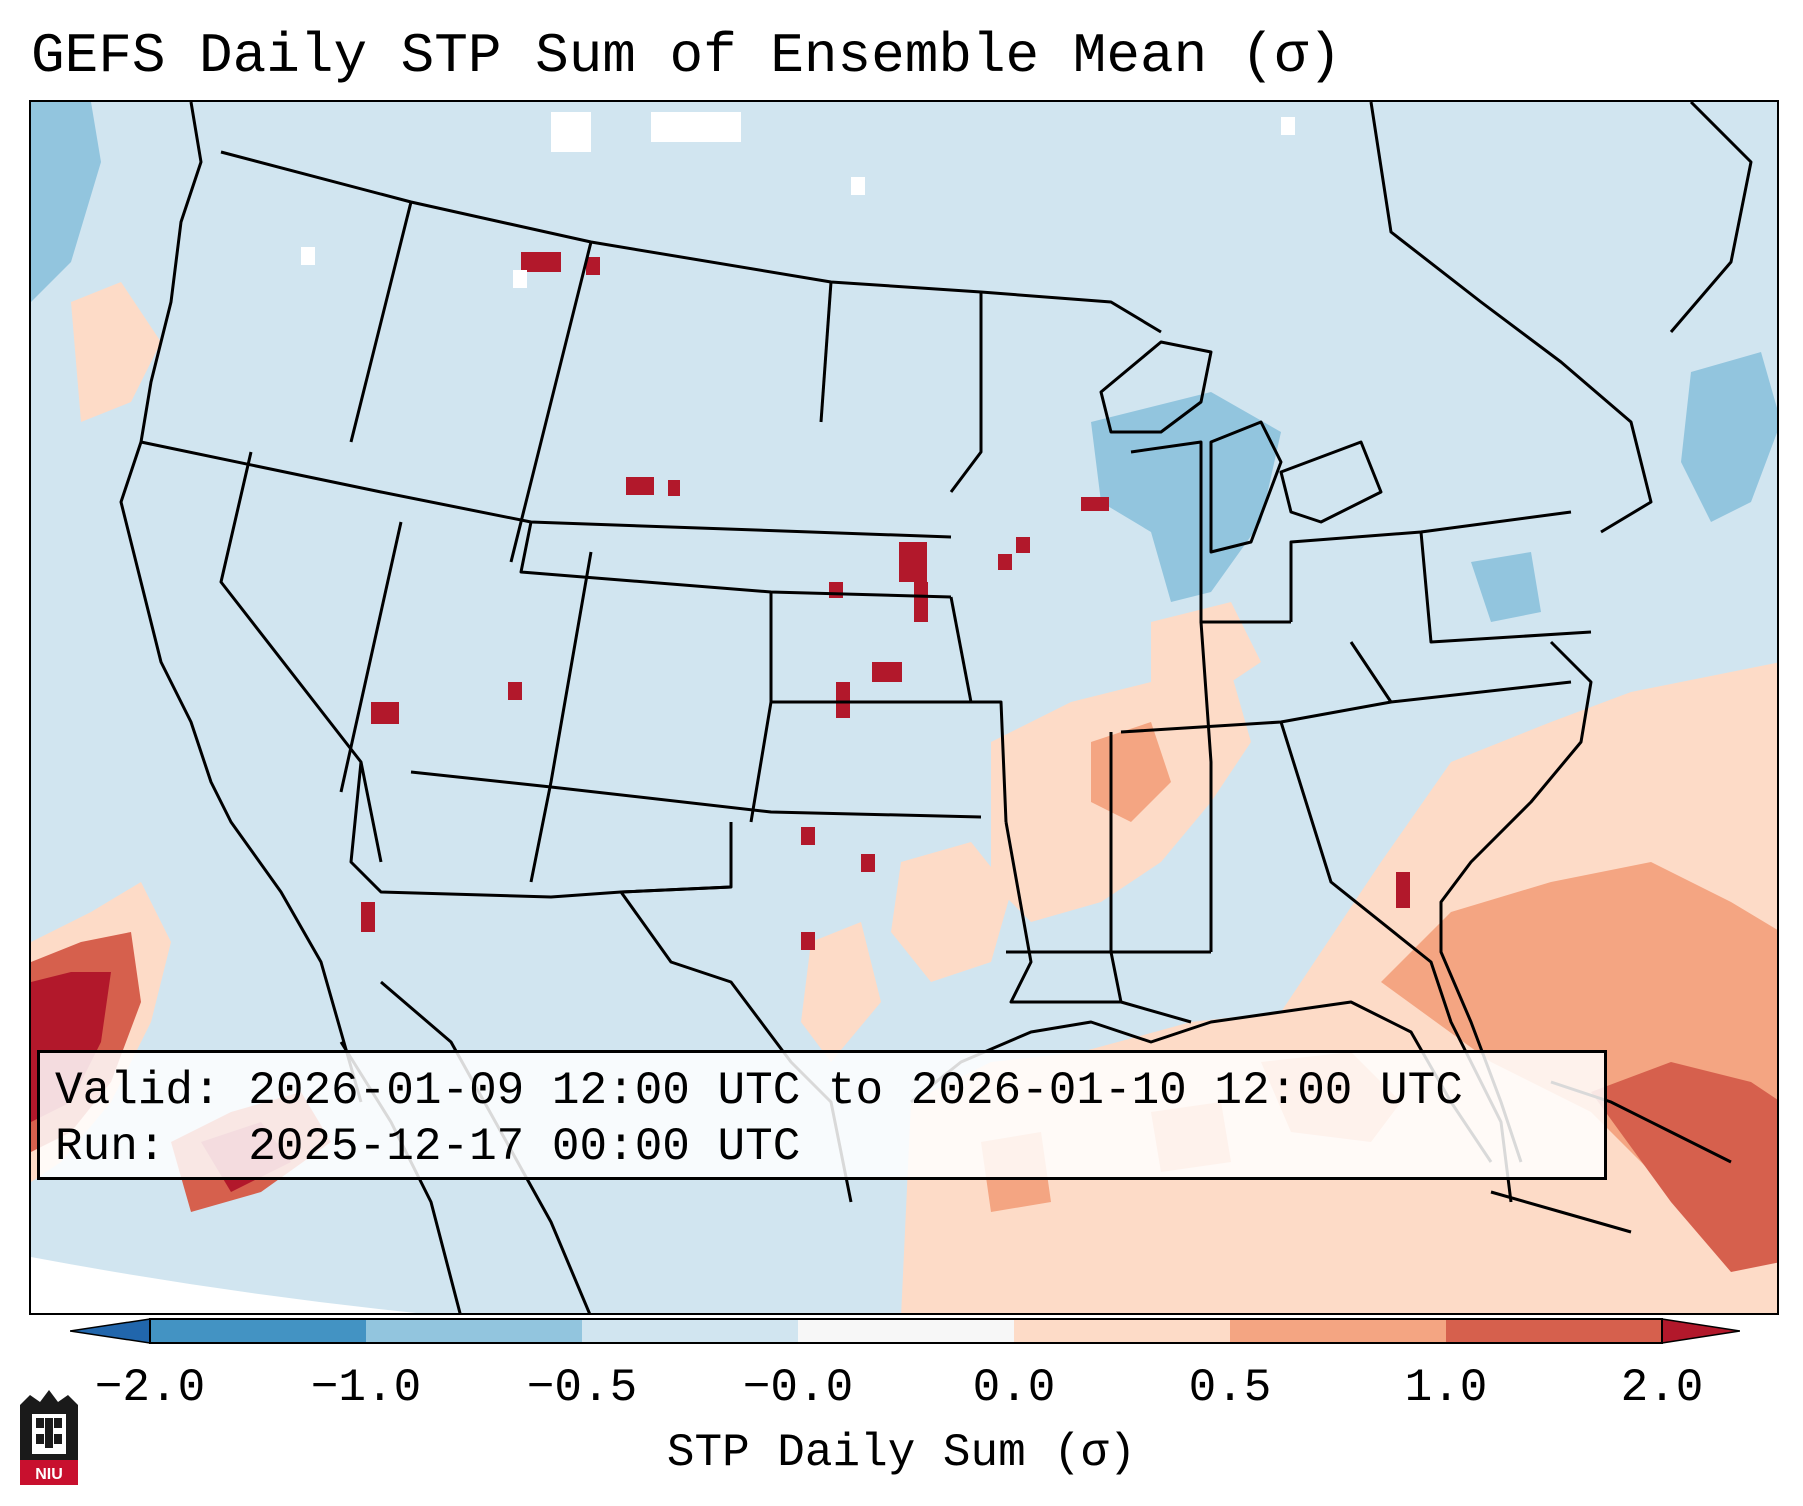  What do you see at coordinates (1230, 1388) in the screenshot?
I see `tick-label: 0.5` at bounding box center [1230, 1388].